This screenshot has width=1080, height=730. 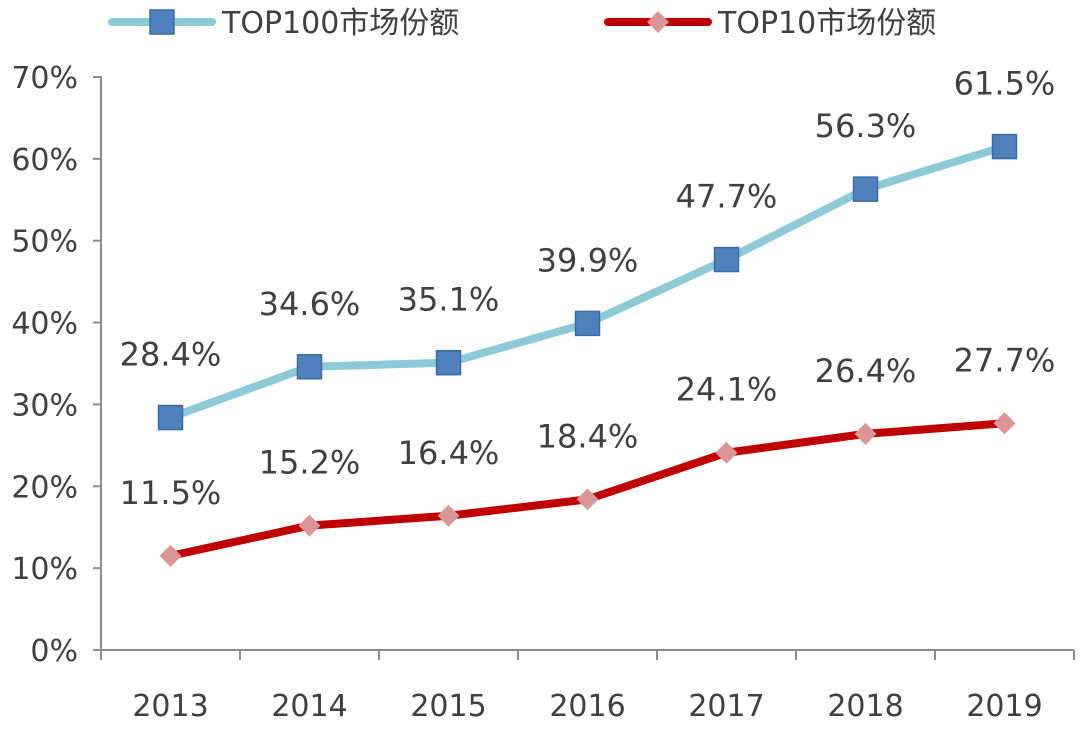 I want to click on y-tick-label: 40%, so click(x=44, y=324).